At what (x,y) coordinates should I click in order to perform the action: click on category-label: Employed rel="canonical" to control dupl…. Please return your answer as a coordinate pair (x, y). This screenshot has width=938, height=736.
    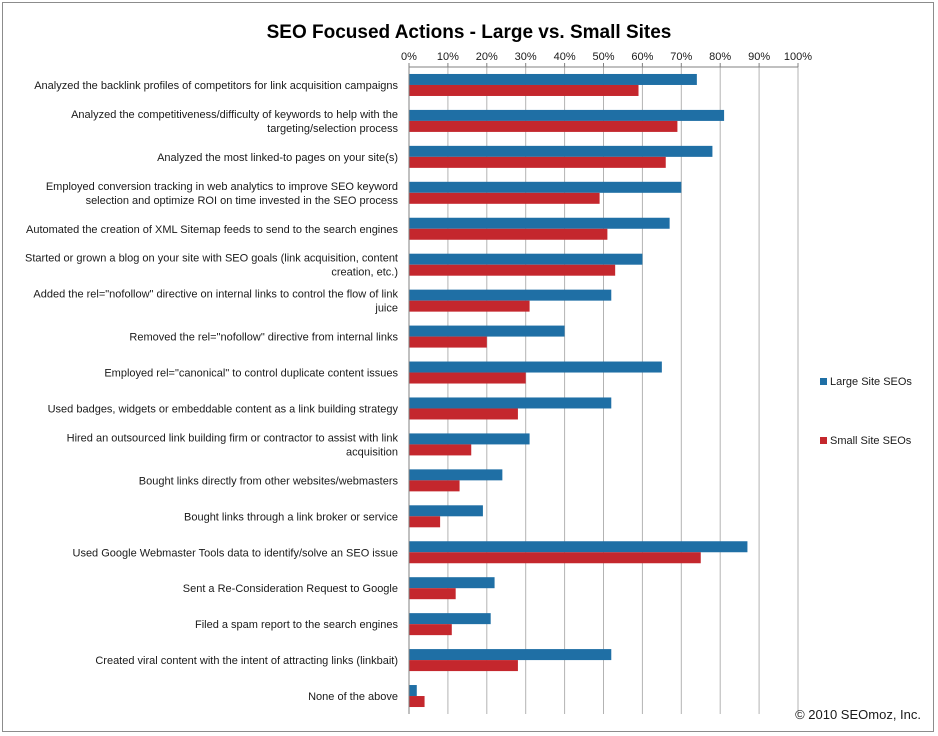
    Looking at the image, I should click on (251, 374).